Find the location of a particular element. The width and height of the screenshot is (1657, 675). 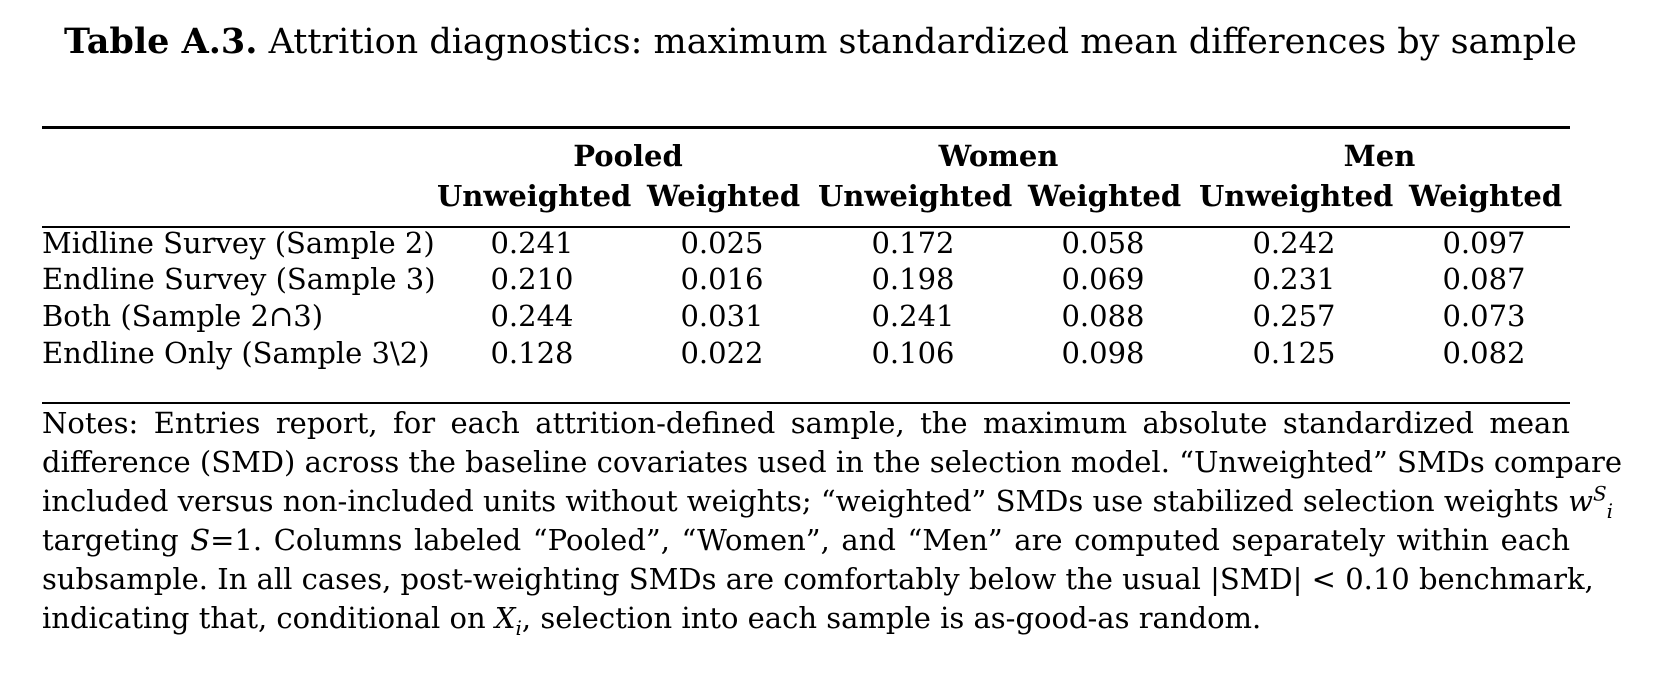

s-symbol: S is located at coordinates (200, 540).